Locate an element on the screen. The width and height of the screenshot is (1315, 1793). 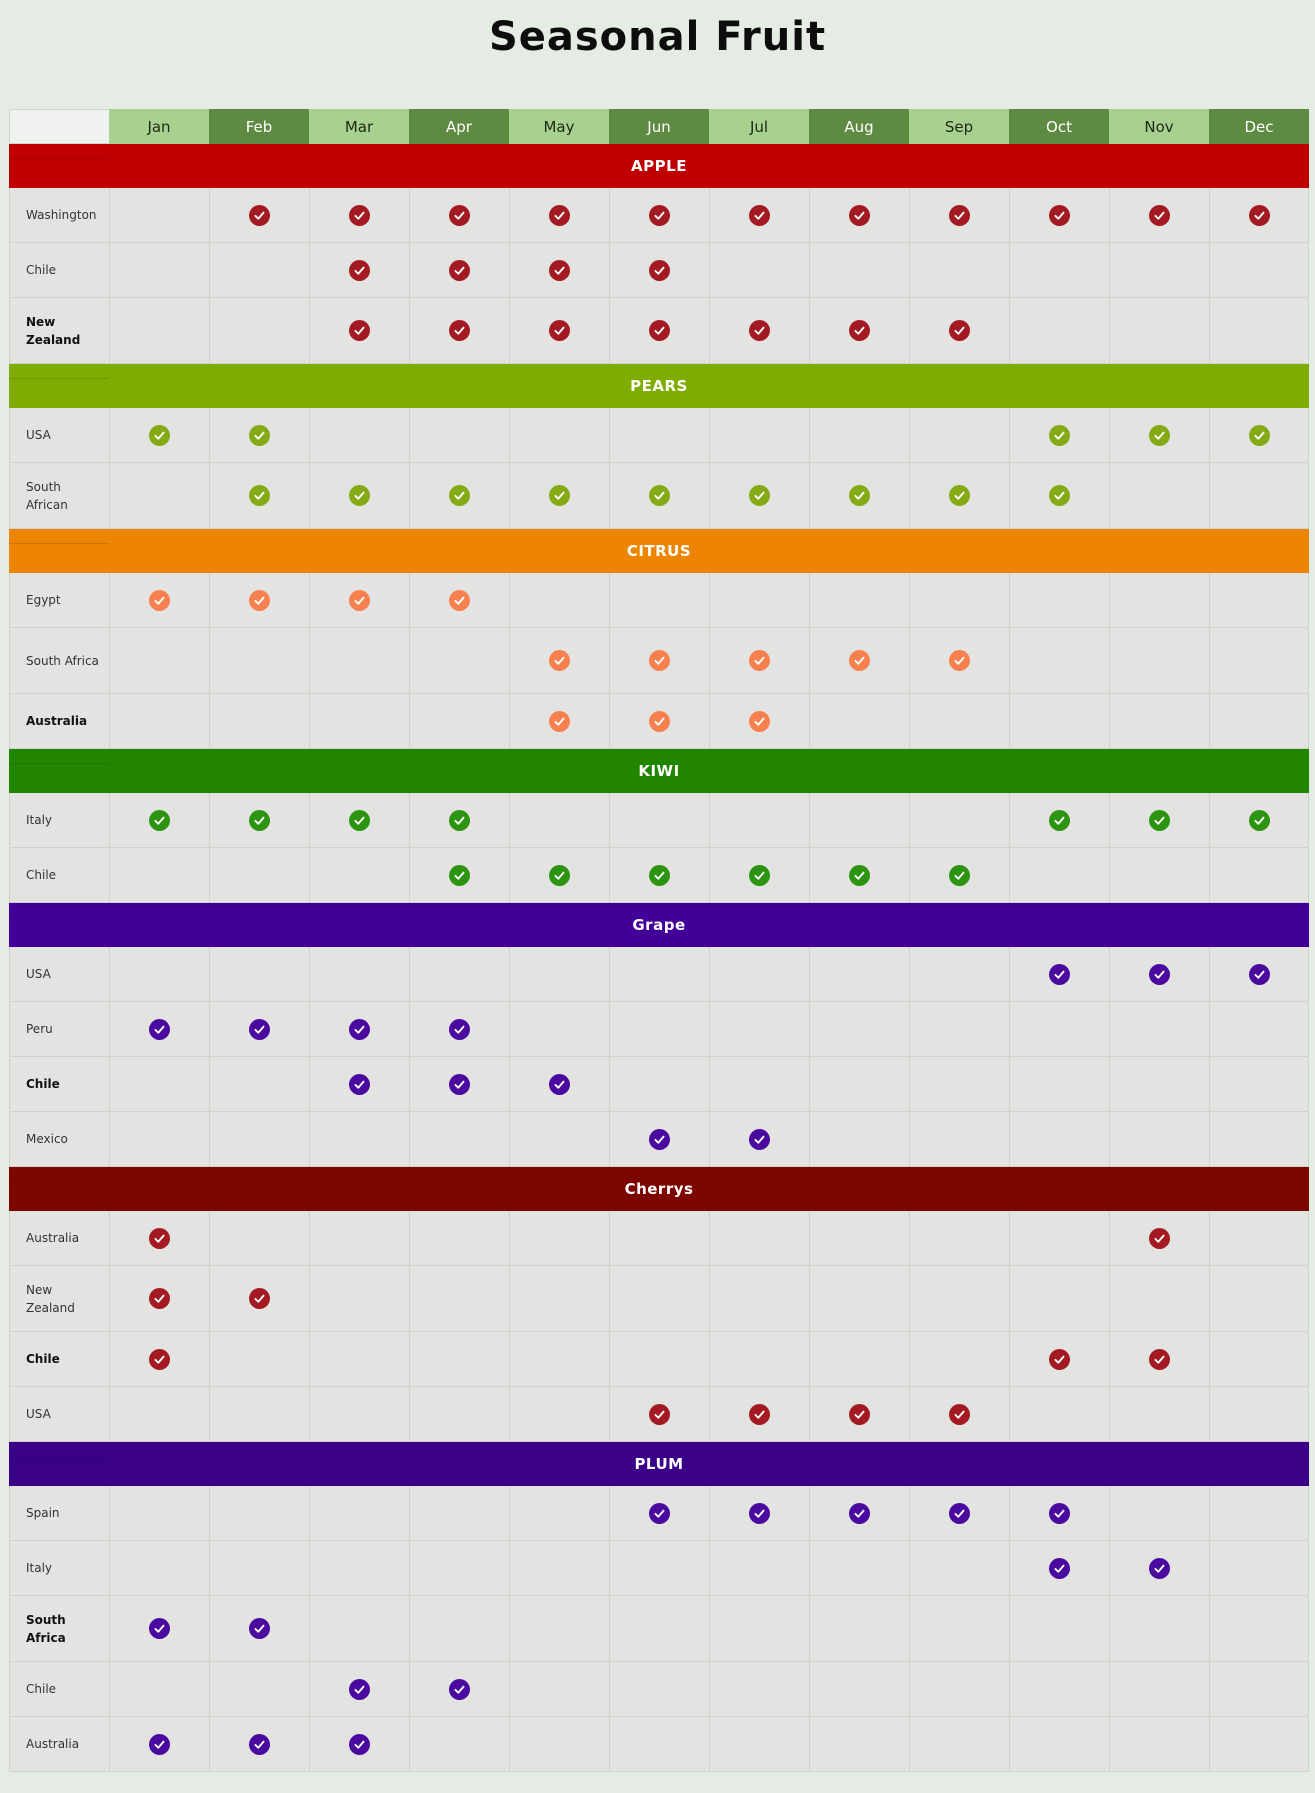
table-row: South African is located at coordinates (659, 496).